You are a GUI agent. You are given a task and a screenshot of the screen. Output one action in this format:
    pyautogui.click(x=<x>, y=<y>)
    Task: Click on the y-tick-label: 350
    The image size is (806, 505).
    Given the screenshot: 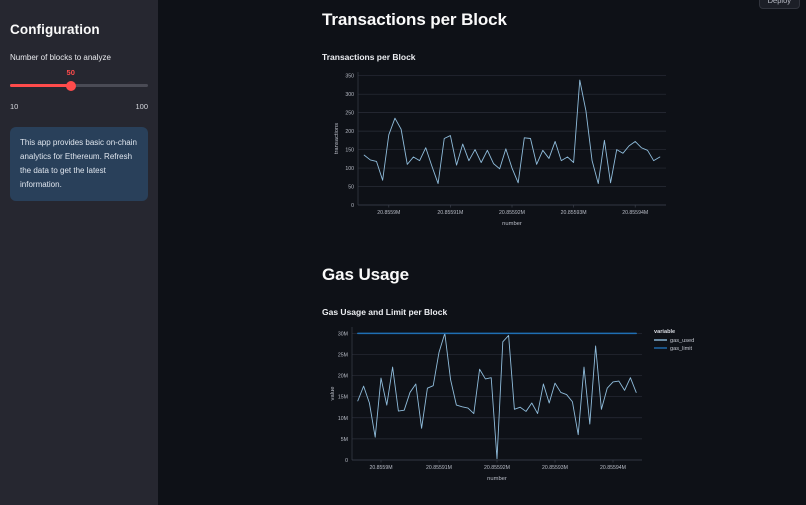 What is the action you would take?
    pyautogui.click(x=349, y=77)
    